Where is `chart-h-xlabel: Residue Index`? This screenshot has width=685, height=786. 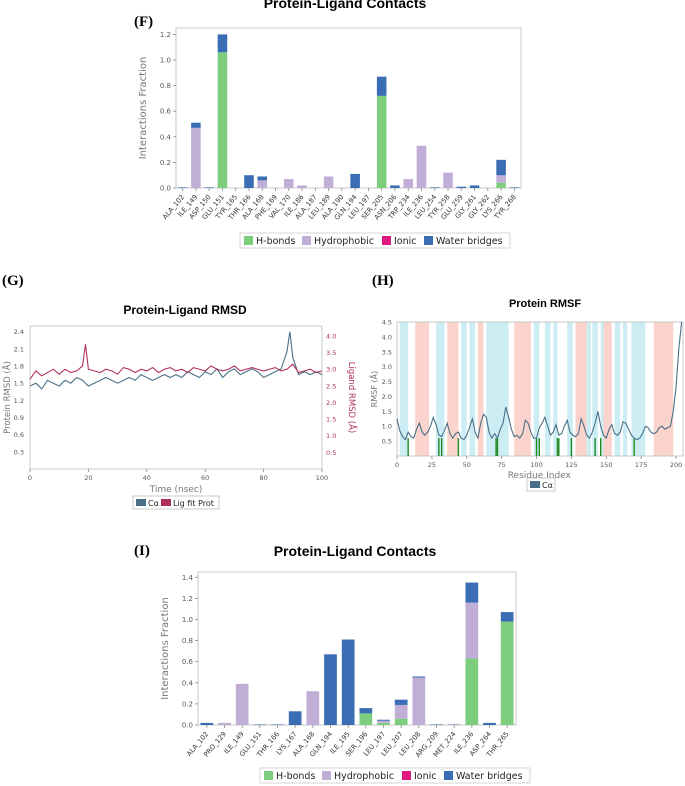 chart-h-xlabel: Residue Index is located at coordinates (540, 476).